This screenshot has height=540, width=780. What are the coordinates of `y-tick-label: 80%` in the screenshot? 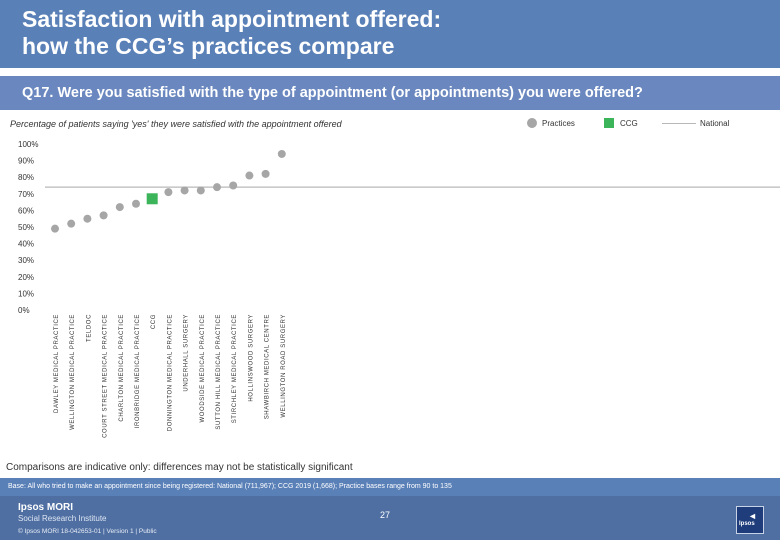 It's located at (26, 177).